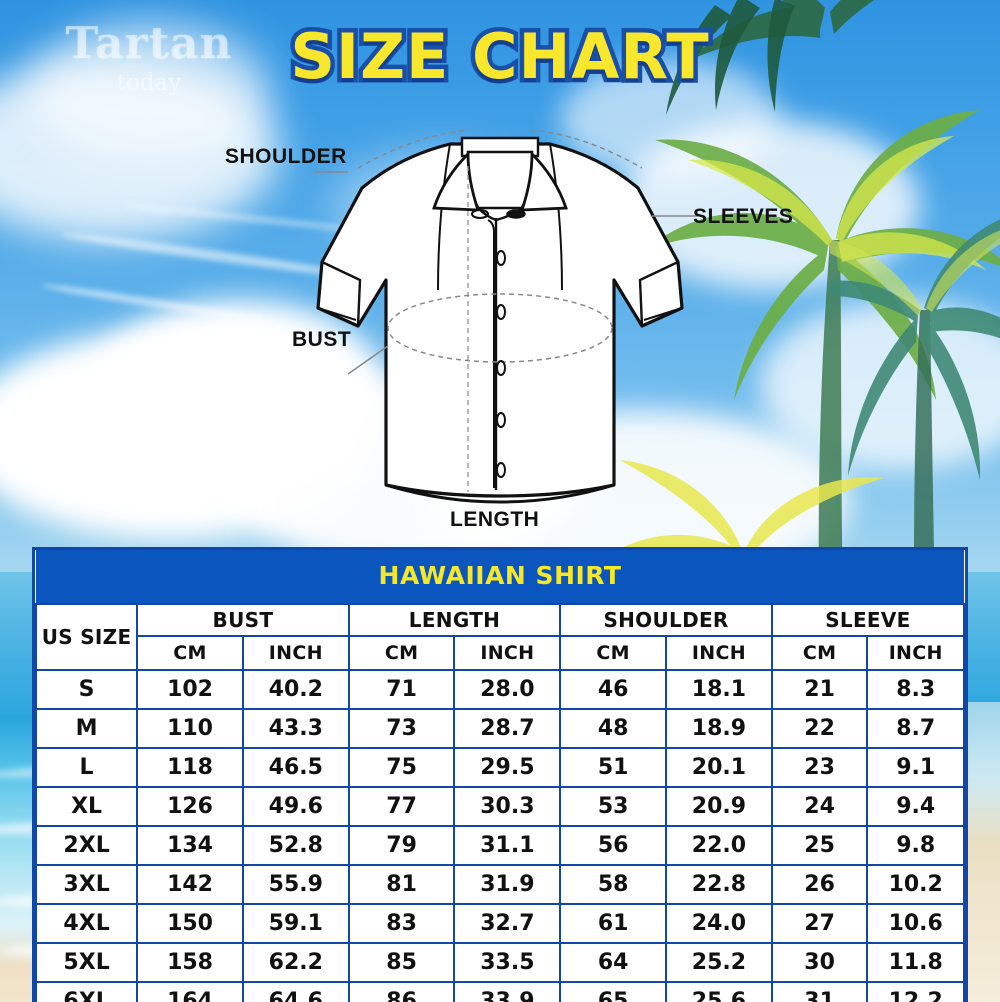 Image resolution: width=1000 pixels, height=1002 pixels. Describe the element at coordinates (190, 884) in the screenshot. I see `cell-bust-cm: 142` at that location.